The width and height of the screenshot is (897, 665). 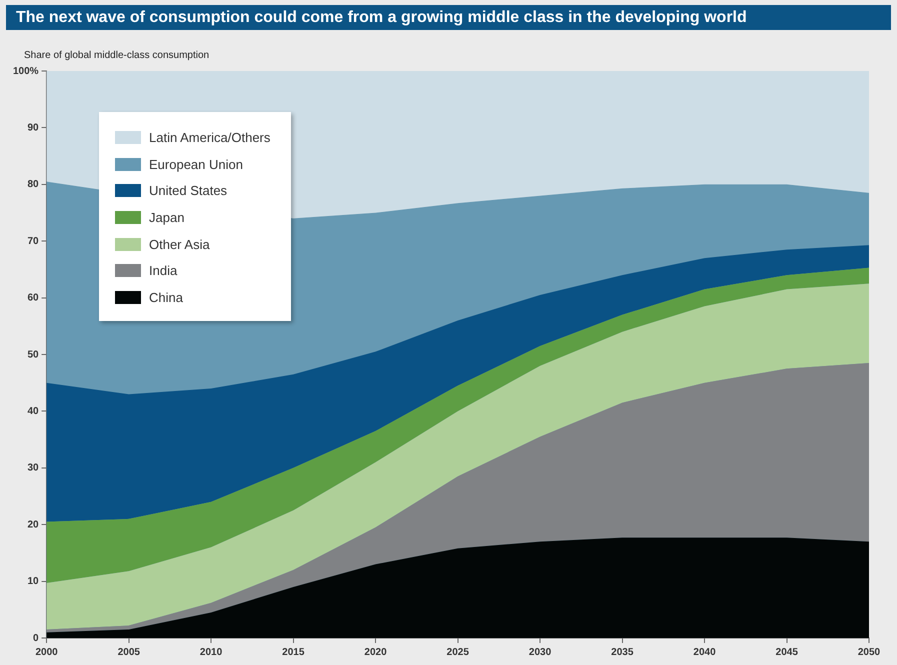 What do you see at coordinates (179, 244) in the screenshot?
I see `legend-label: Other Asia` at bounding box center [179, 244].